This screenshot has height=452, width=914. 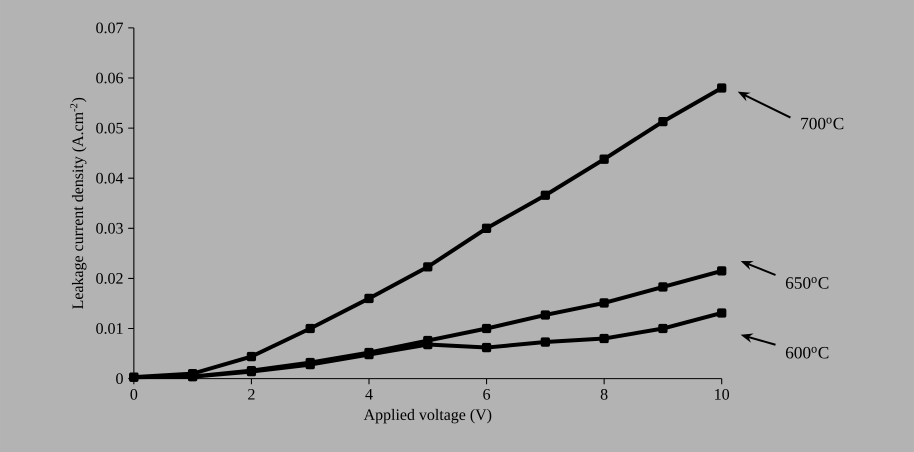 What do you see at coordinates (109, 328) in the screenshot?
I see `y-tick-label: 0.01` at bounding box center [109, 328].